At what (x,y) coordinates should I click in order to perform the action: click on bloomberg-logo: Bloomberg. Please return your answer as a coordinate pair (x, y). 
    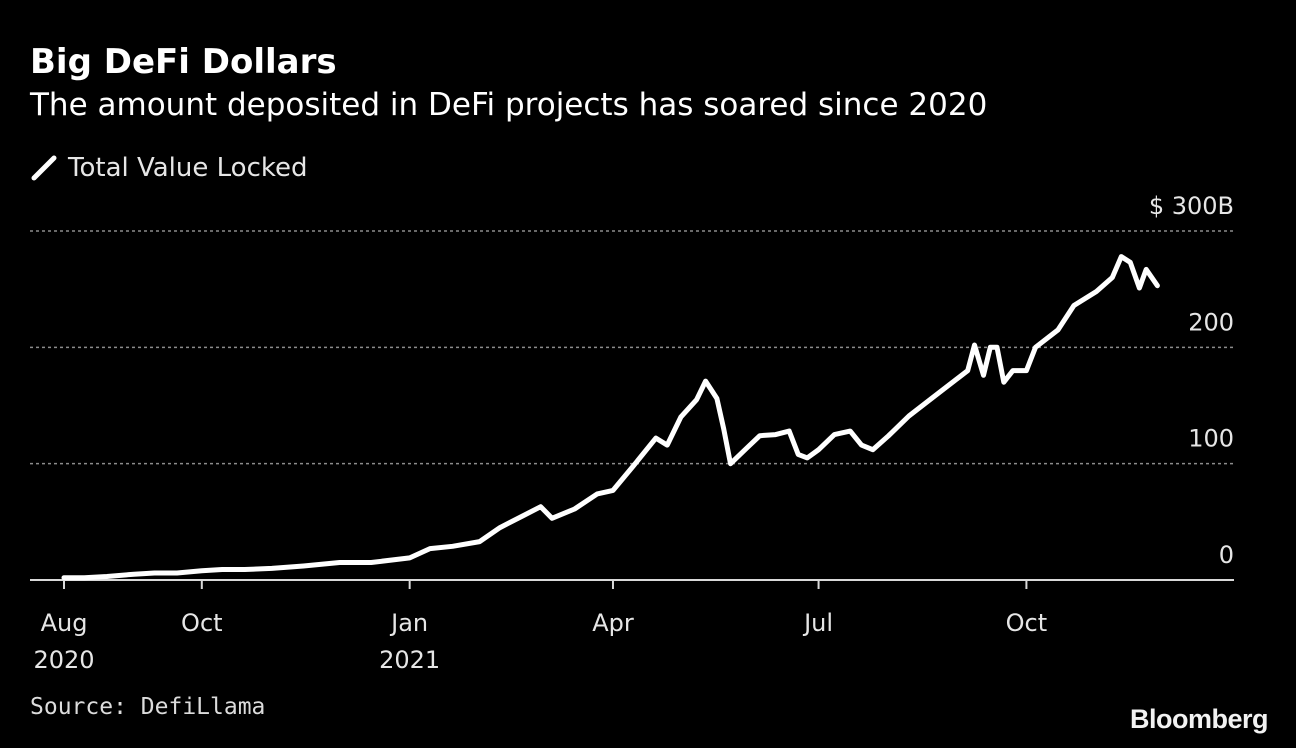
    Looking at the image, I should click on (1199, 719).